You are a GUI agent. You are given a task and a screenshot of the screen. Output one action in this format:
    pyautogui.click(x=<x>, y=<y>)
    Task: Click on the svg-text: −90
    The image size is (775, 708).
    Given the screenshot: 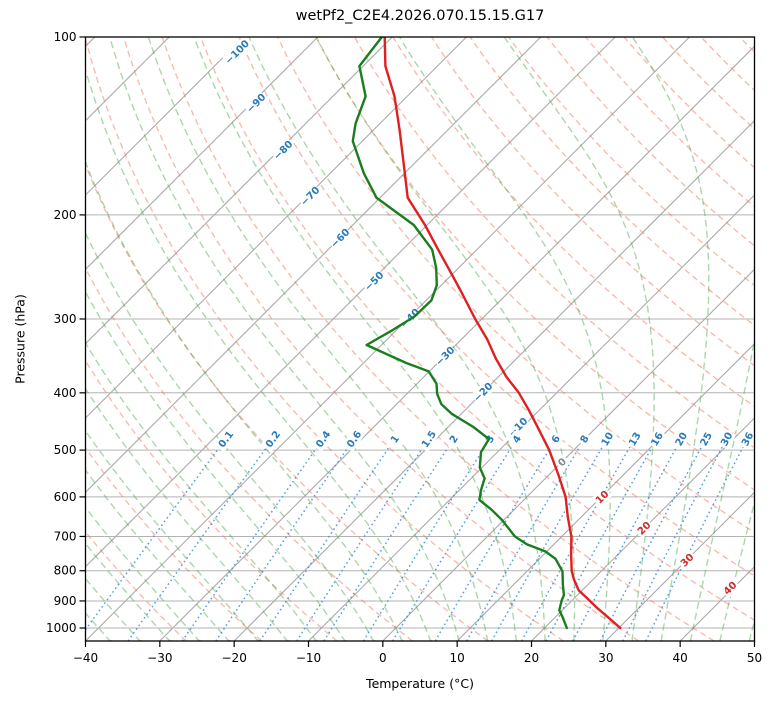 What is the action you would take?
    pyautogui.click(x=257, y=104)
    